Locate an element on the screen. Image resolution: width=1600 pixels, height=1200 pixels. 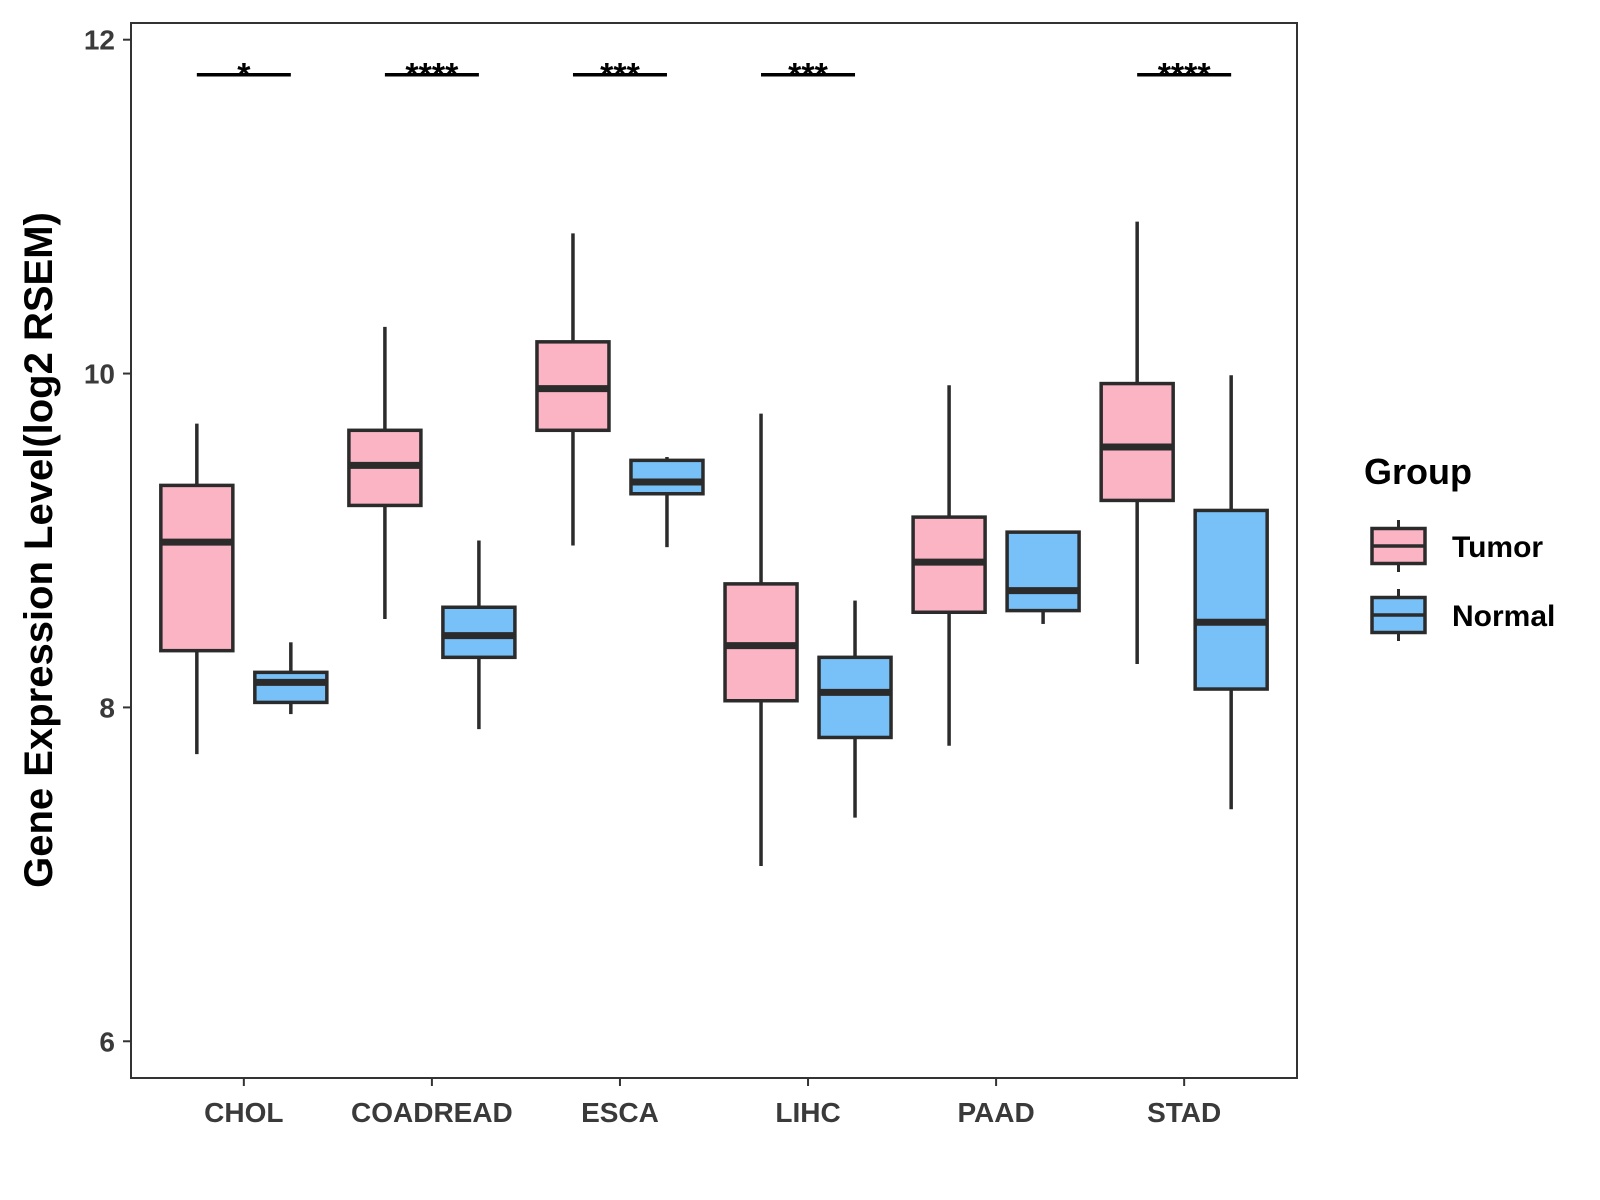
significance-label-chol: * is located at coordinates (244, 76).